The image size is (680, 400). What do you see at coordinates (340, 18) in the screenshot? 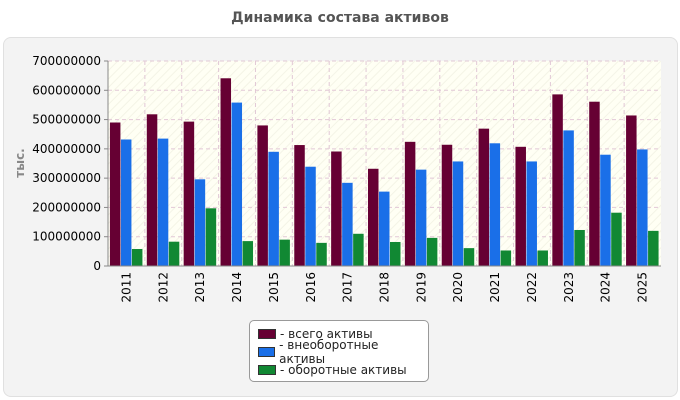
I see `chart-title: Динамика состава активов` at bounding box center [340, 18].